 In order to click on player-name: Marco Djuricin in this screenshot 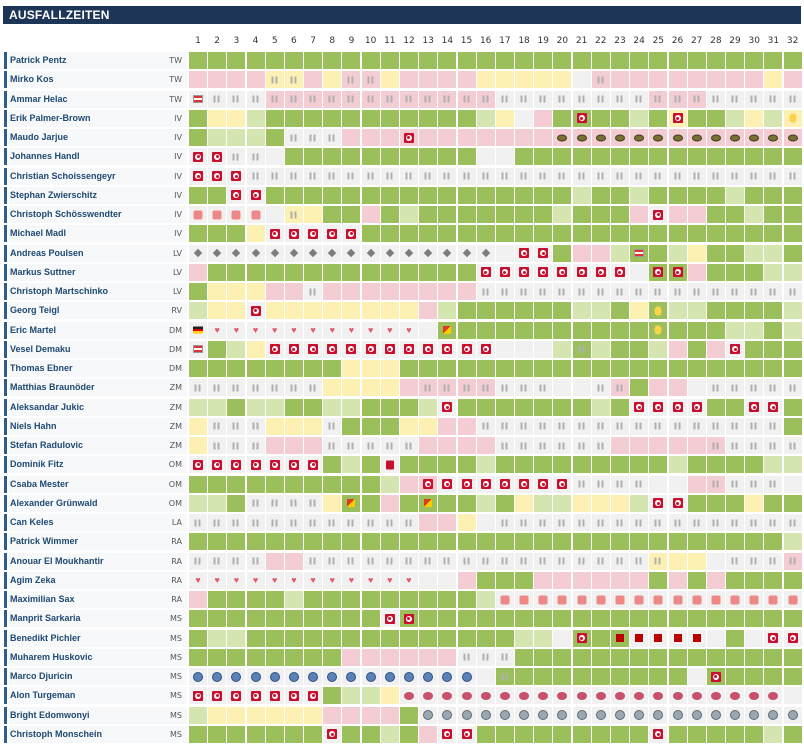, I will do `click(98, 676)`.